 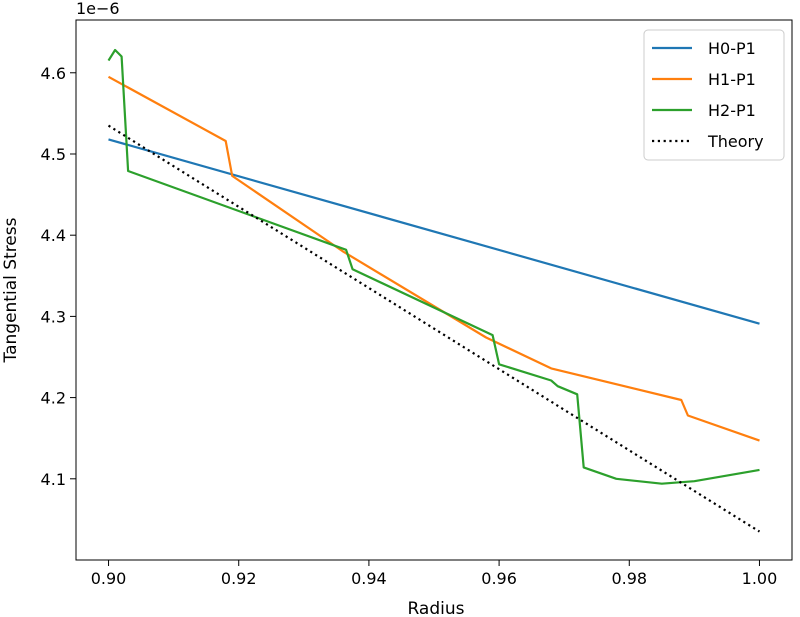 I want to click on y-tick-label: 4.3, so click(x=53, y=316).